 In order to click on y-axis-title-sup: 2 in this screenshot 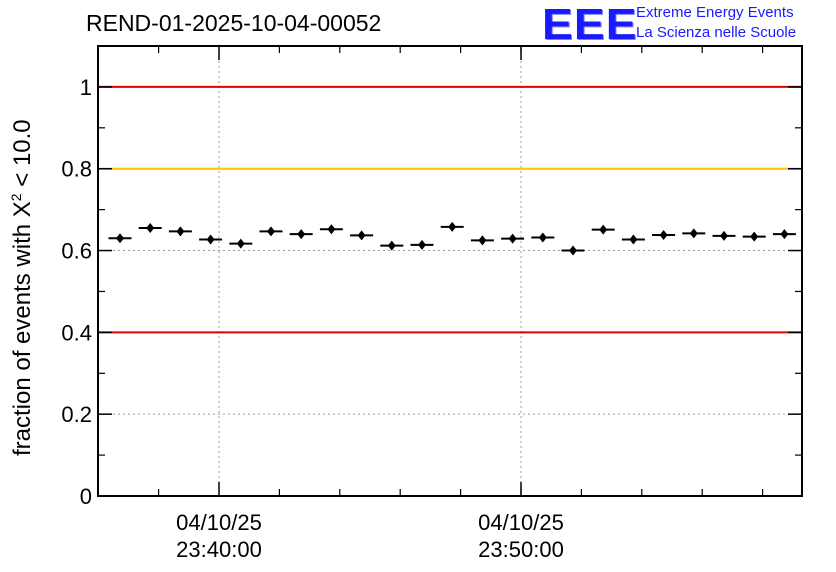, I will do `click(16, 197)`.